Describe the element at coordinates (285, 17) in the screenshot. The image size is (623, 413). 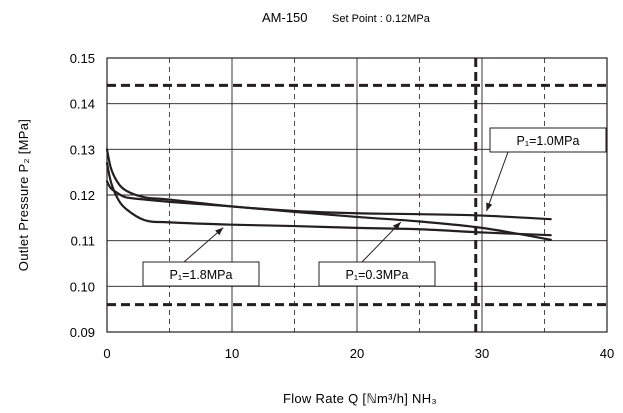
I see `chart-title: AM-150` at that location.